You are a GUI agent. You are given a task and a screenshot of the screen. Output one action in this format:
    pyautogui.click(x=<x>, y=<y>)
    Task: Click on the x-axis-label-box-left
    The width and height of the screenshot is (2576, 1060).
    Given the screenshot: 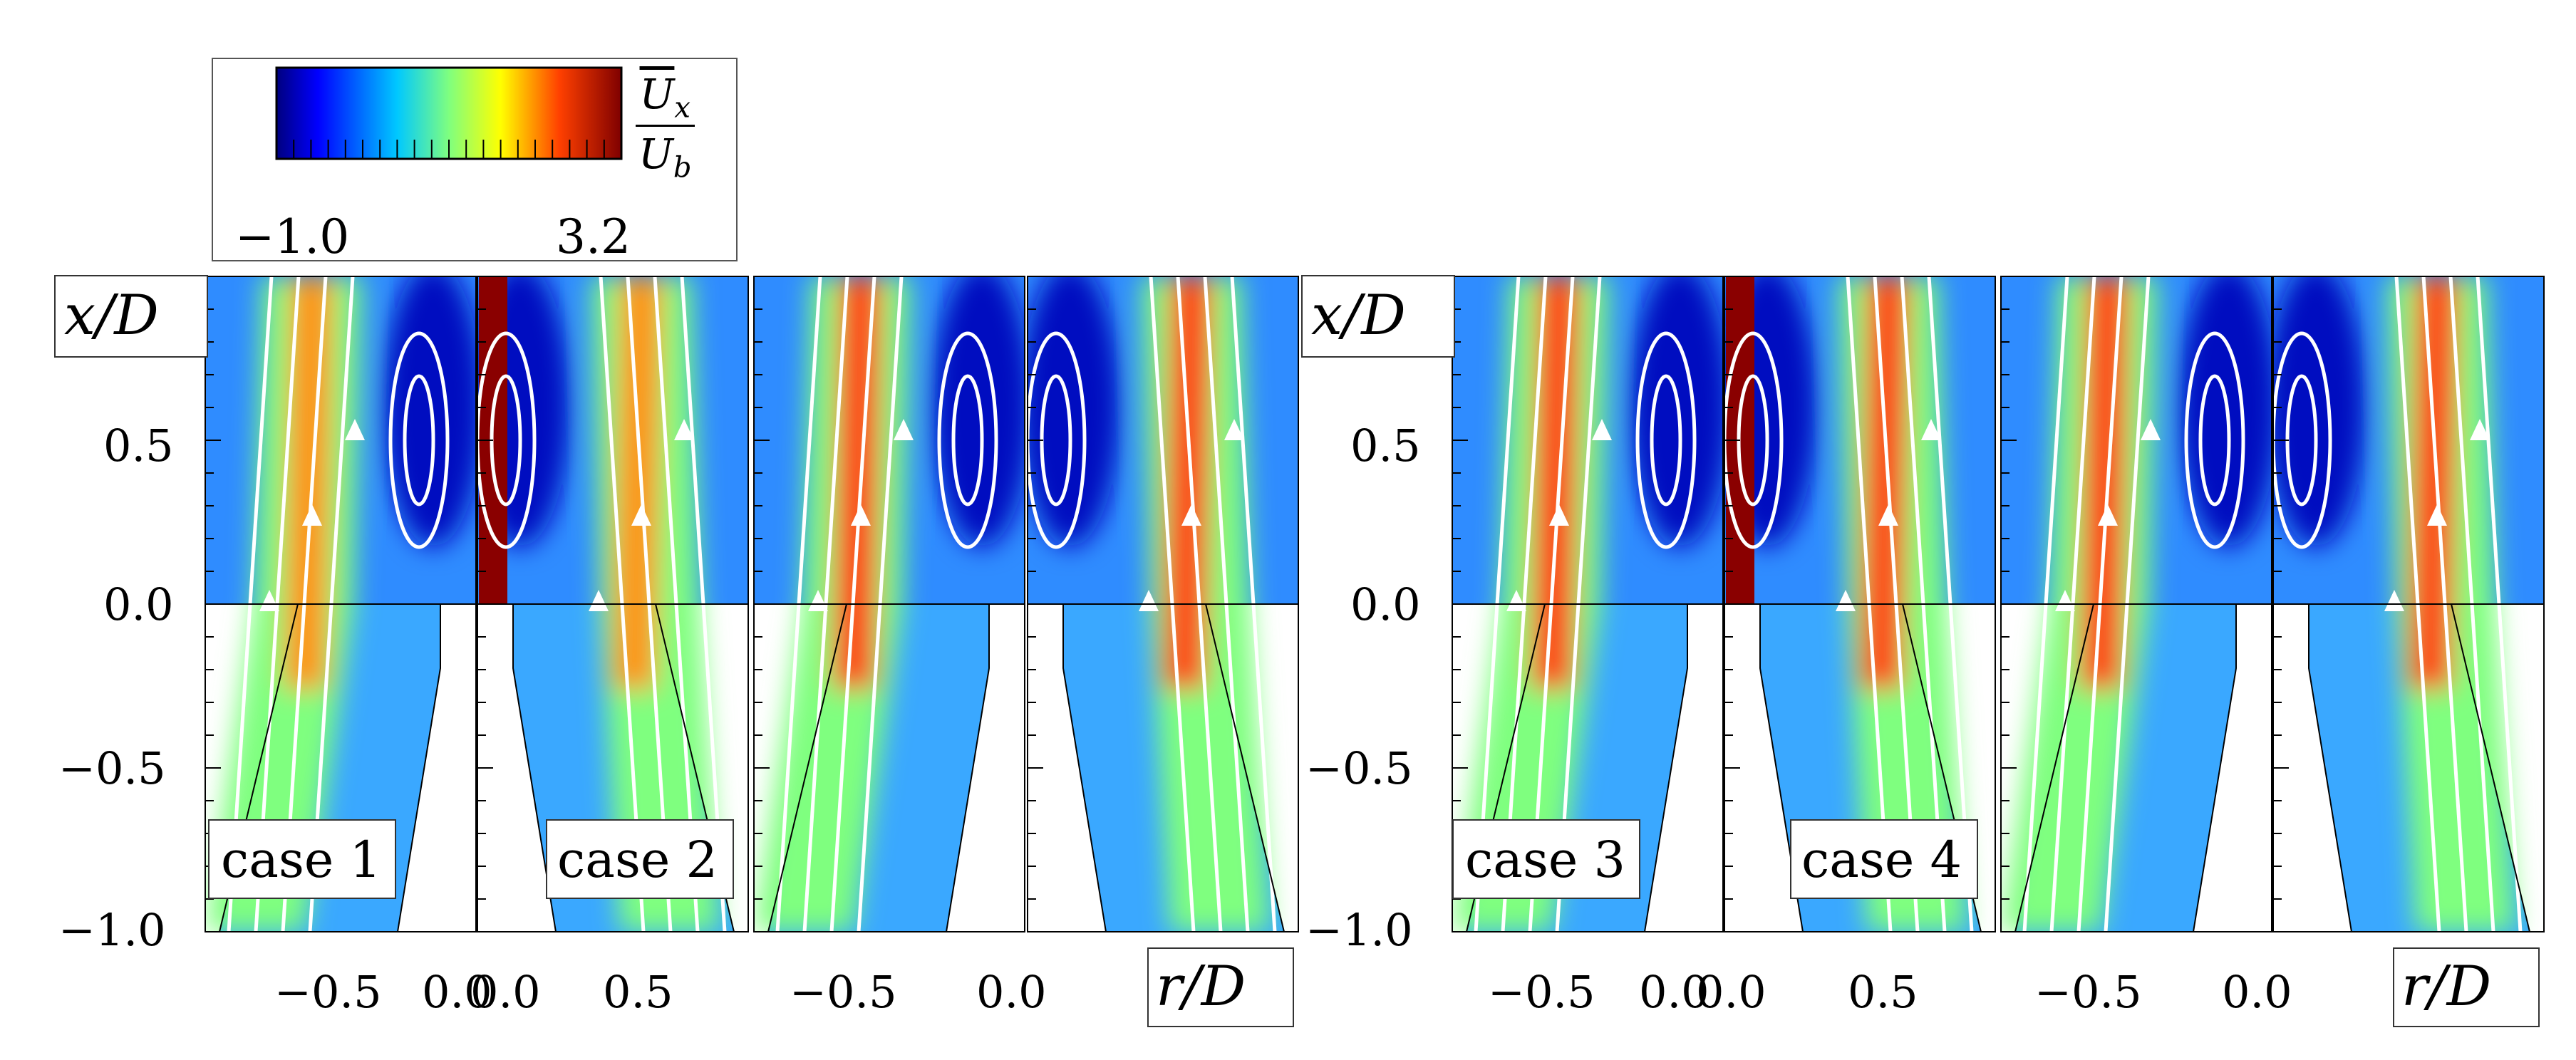 What is the action you would take?
    pyautogui.click(x=1220, y=987)
    